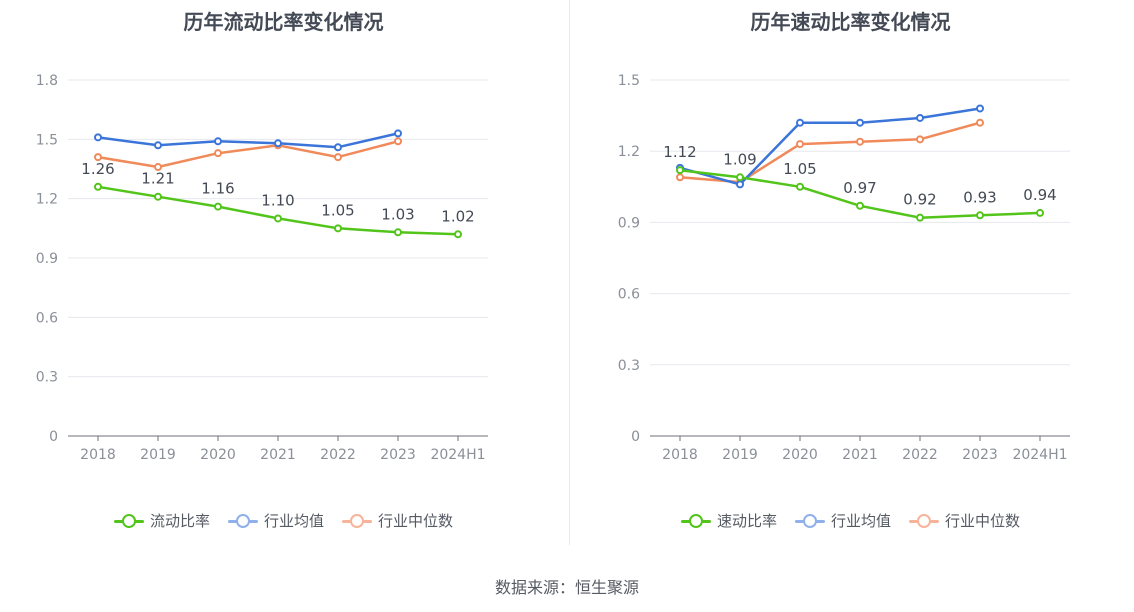  Describe the element at coordinates (739, 159) in the screenshot. I see `data-label: 1.09` at that location.